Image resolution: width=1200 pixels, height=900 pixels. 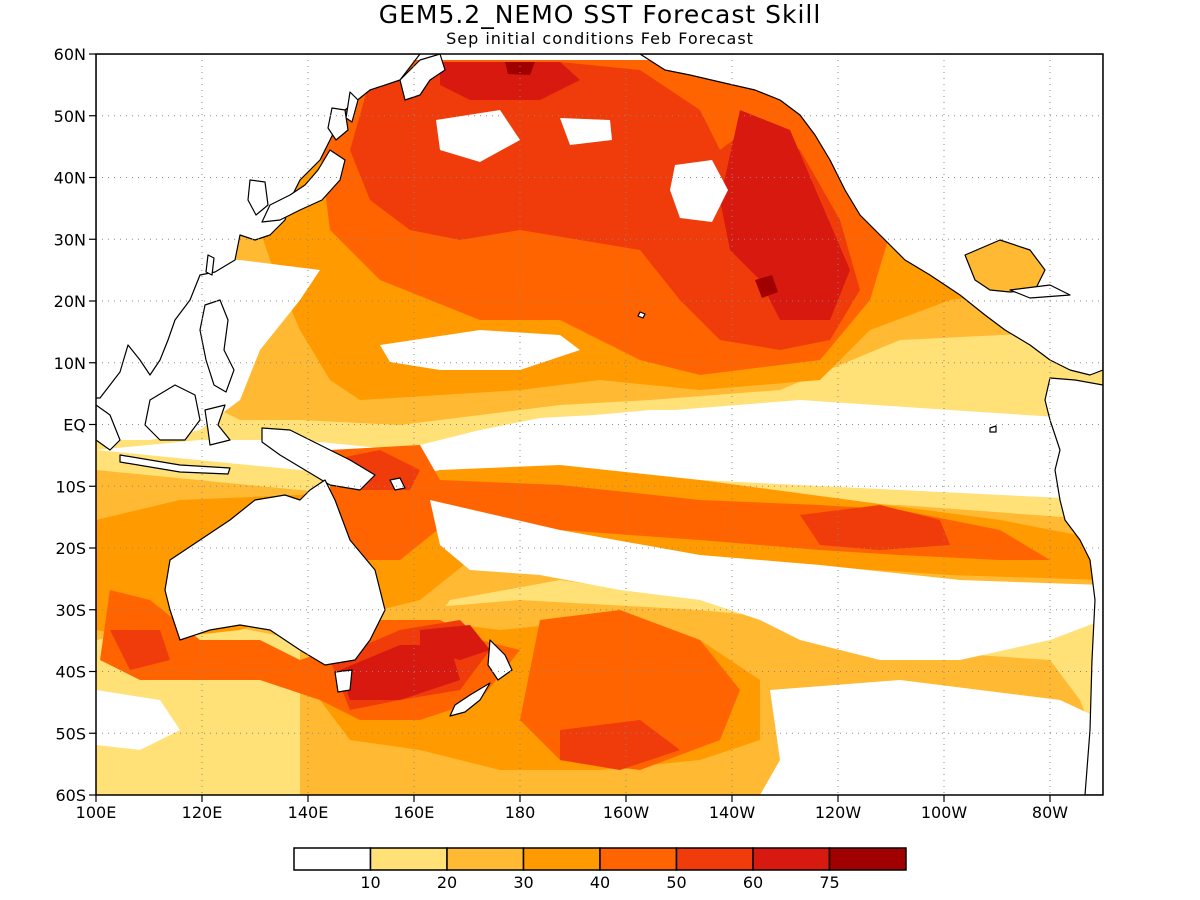 I want to click on colorbar-label: 40, so click(x=600, y=882).